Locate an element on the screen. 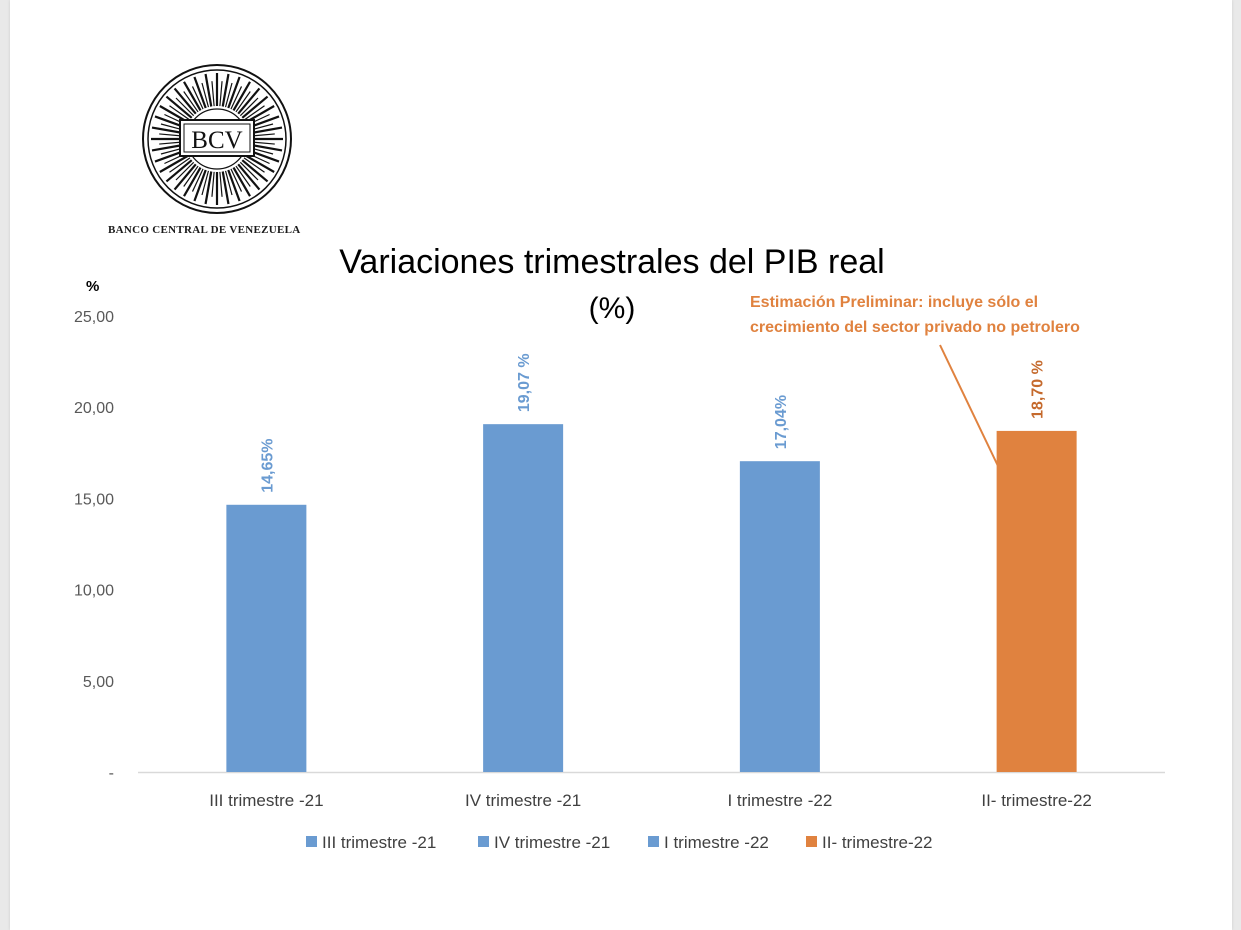  x-tick-label: II- trimestre-22 is located at coordinates (1036, 800).